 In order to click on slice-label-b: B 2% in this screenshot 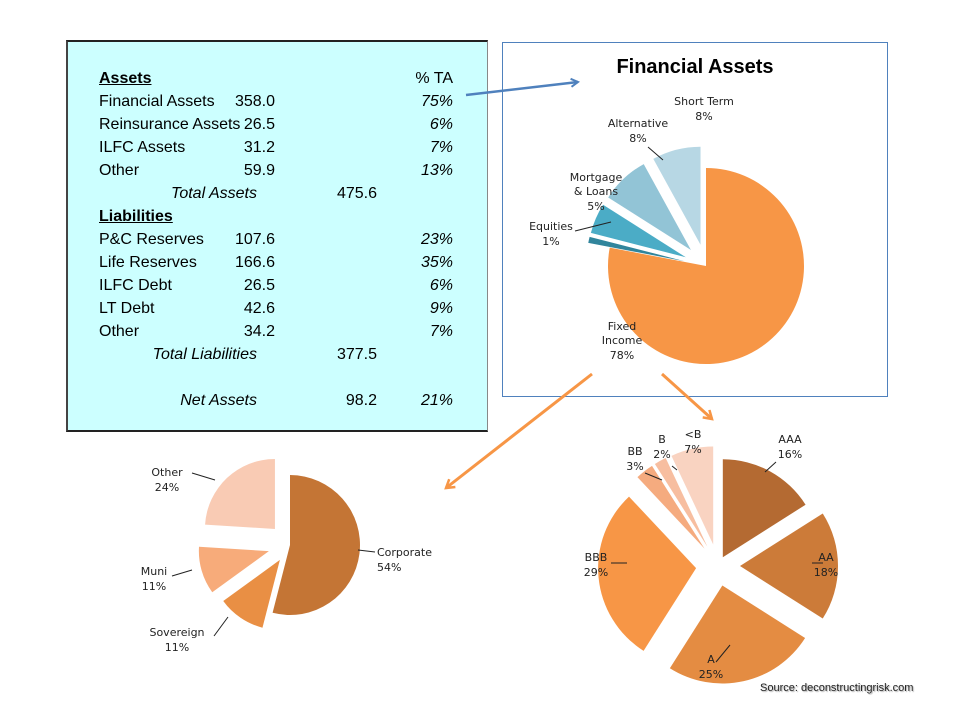, I will do `click(661, 447)`.